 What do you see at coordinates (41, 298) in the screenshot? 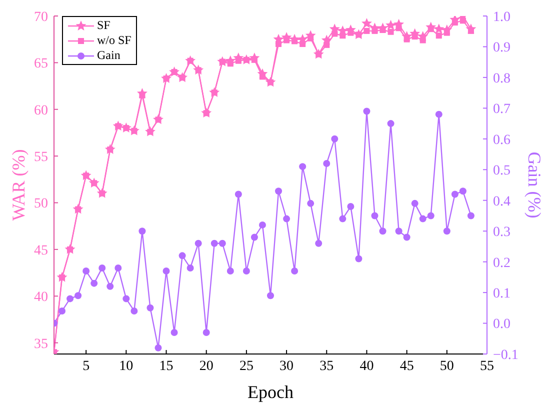
I see `y-tick-label: 40` at bounding box center [41, 298].